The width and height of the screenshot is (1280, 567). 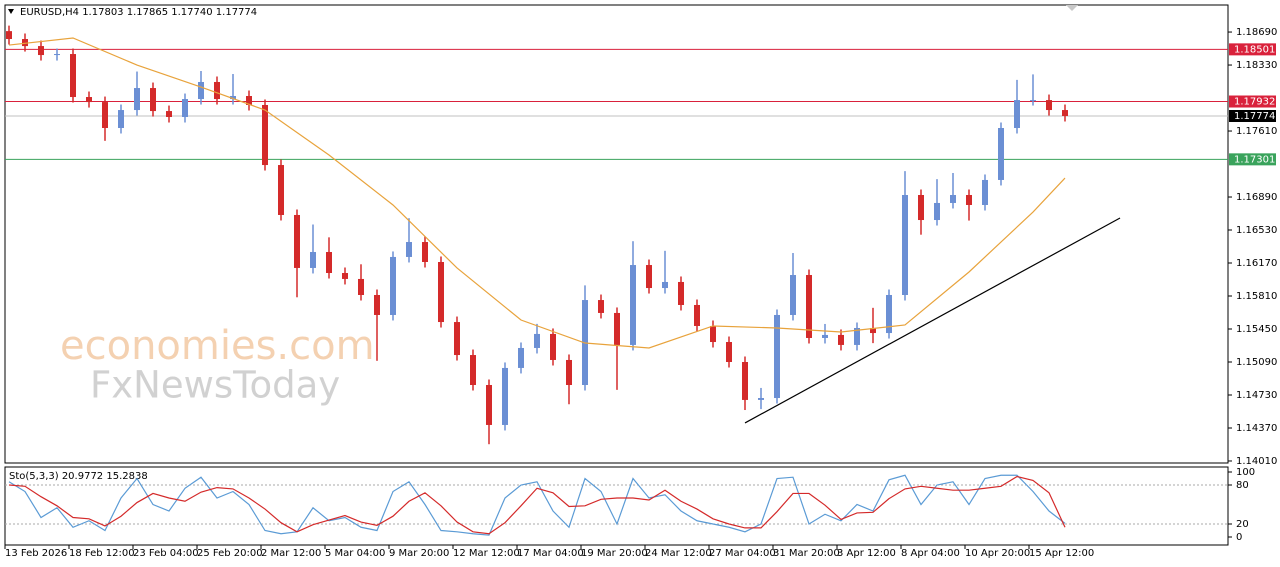 I want to click on x-tick-label: 25 Feb 20:00, so click(x=230, y=553).